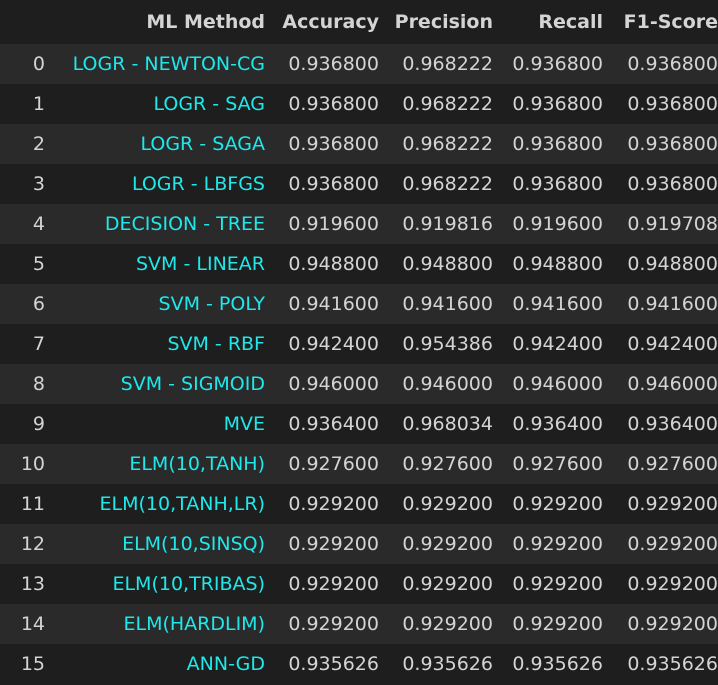 The height and width of the screenshot is (685, 718). Describe the element at coordinates (192, 384) in the screenshot. I see `ml-method-cell: SVM - SIGMOID` at that location.